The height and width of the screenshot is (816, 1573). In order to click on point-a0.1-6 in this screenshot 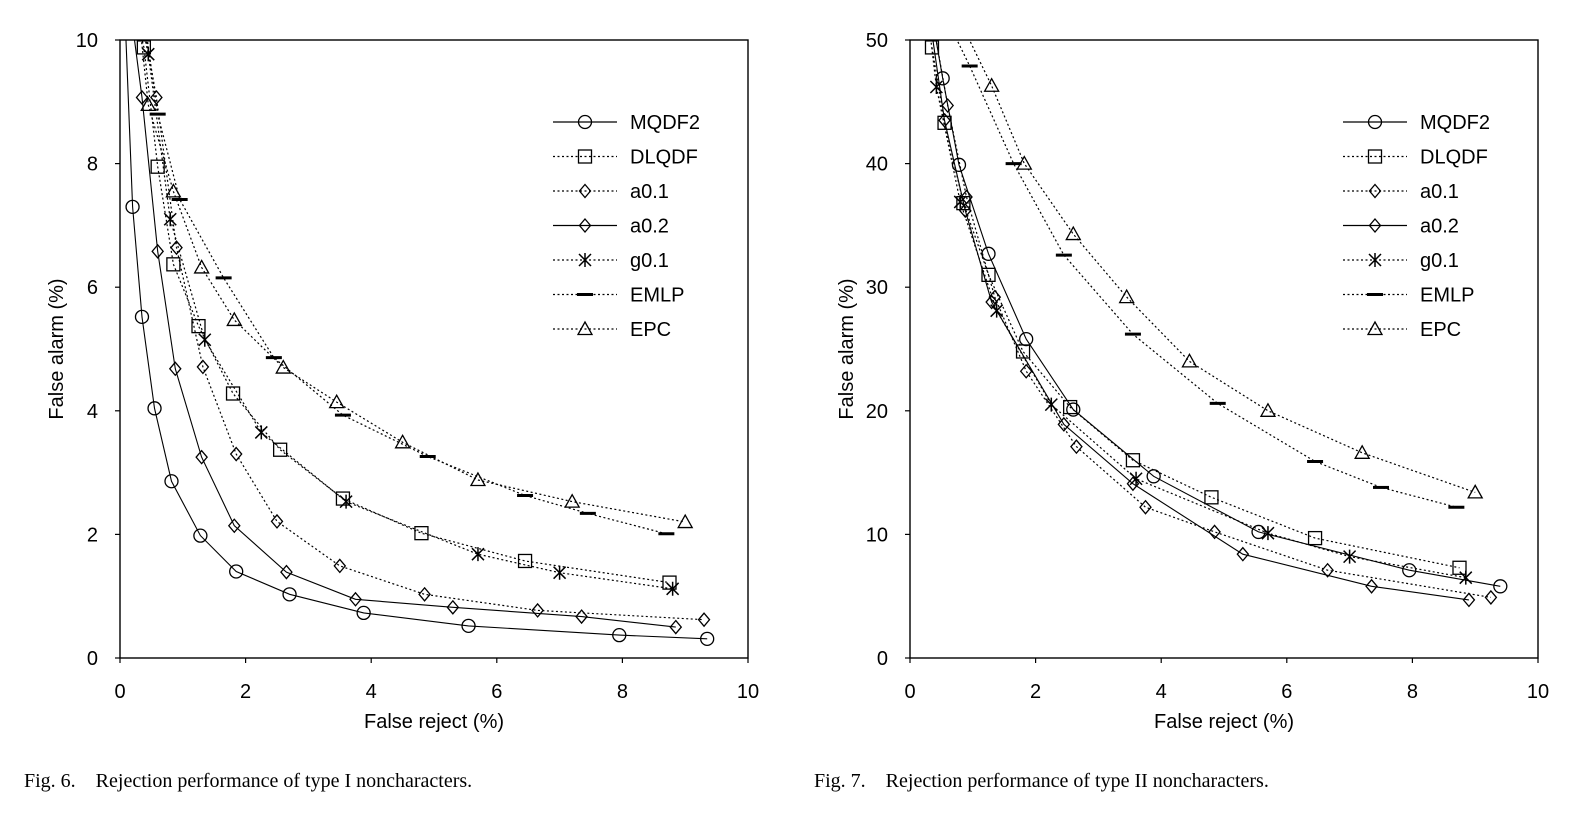, I will do `click(1145, 507)`.